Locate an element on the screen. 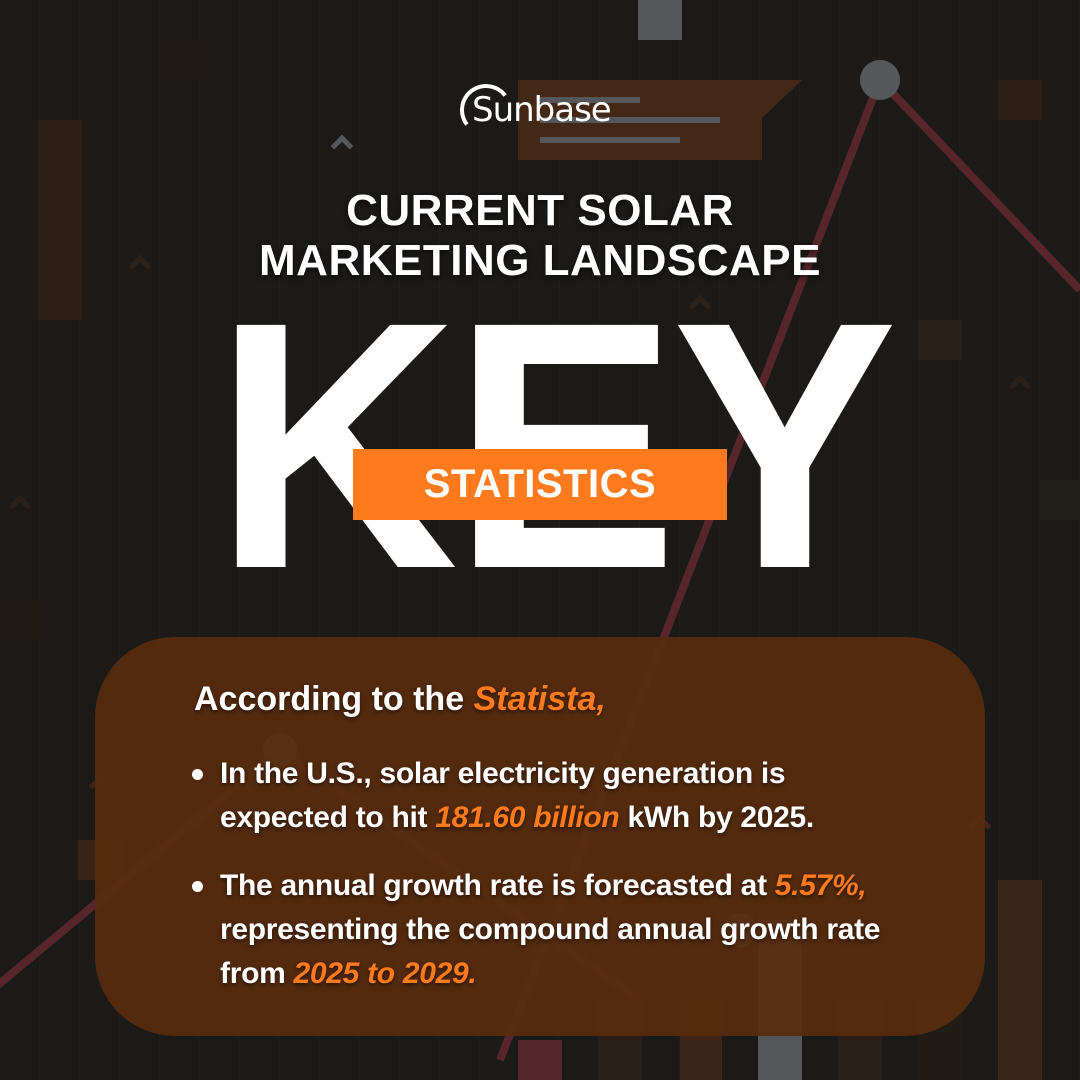  intro-prefix: According to the is located at coordinates (334, 699).